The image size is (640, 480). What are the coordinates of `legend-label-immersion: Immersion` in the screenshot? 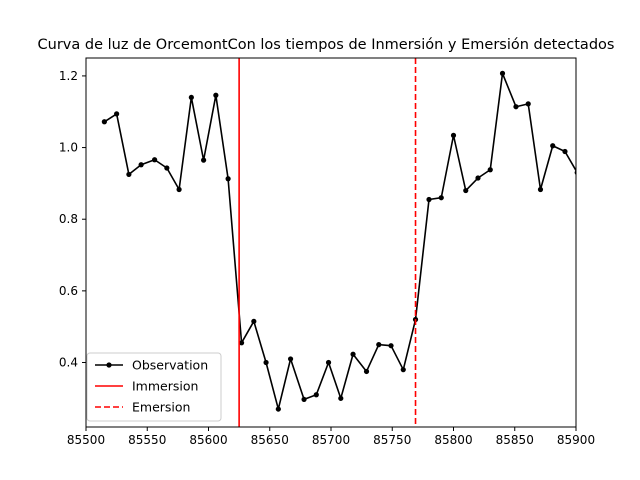 It's located at (165, 386).